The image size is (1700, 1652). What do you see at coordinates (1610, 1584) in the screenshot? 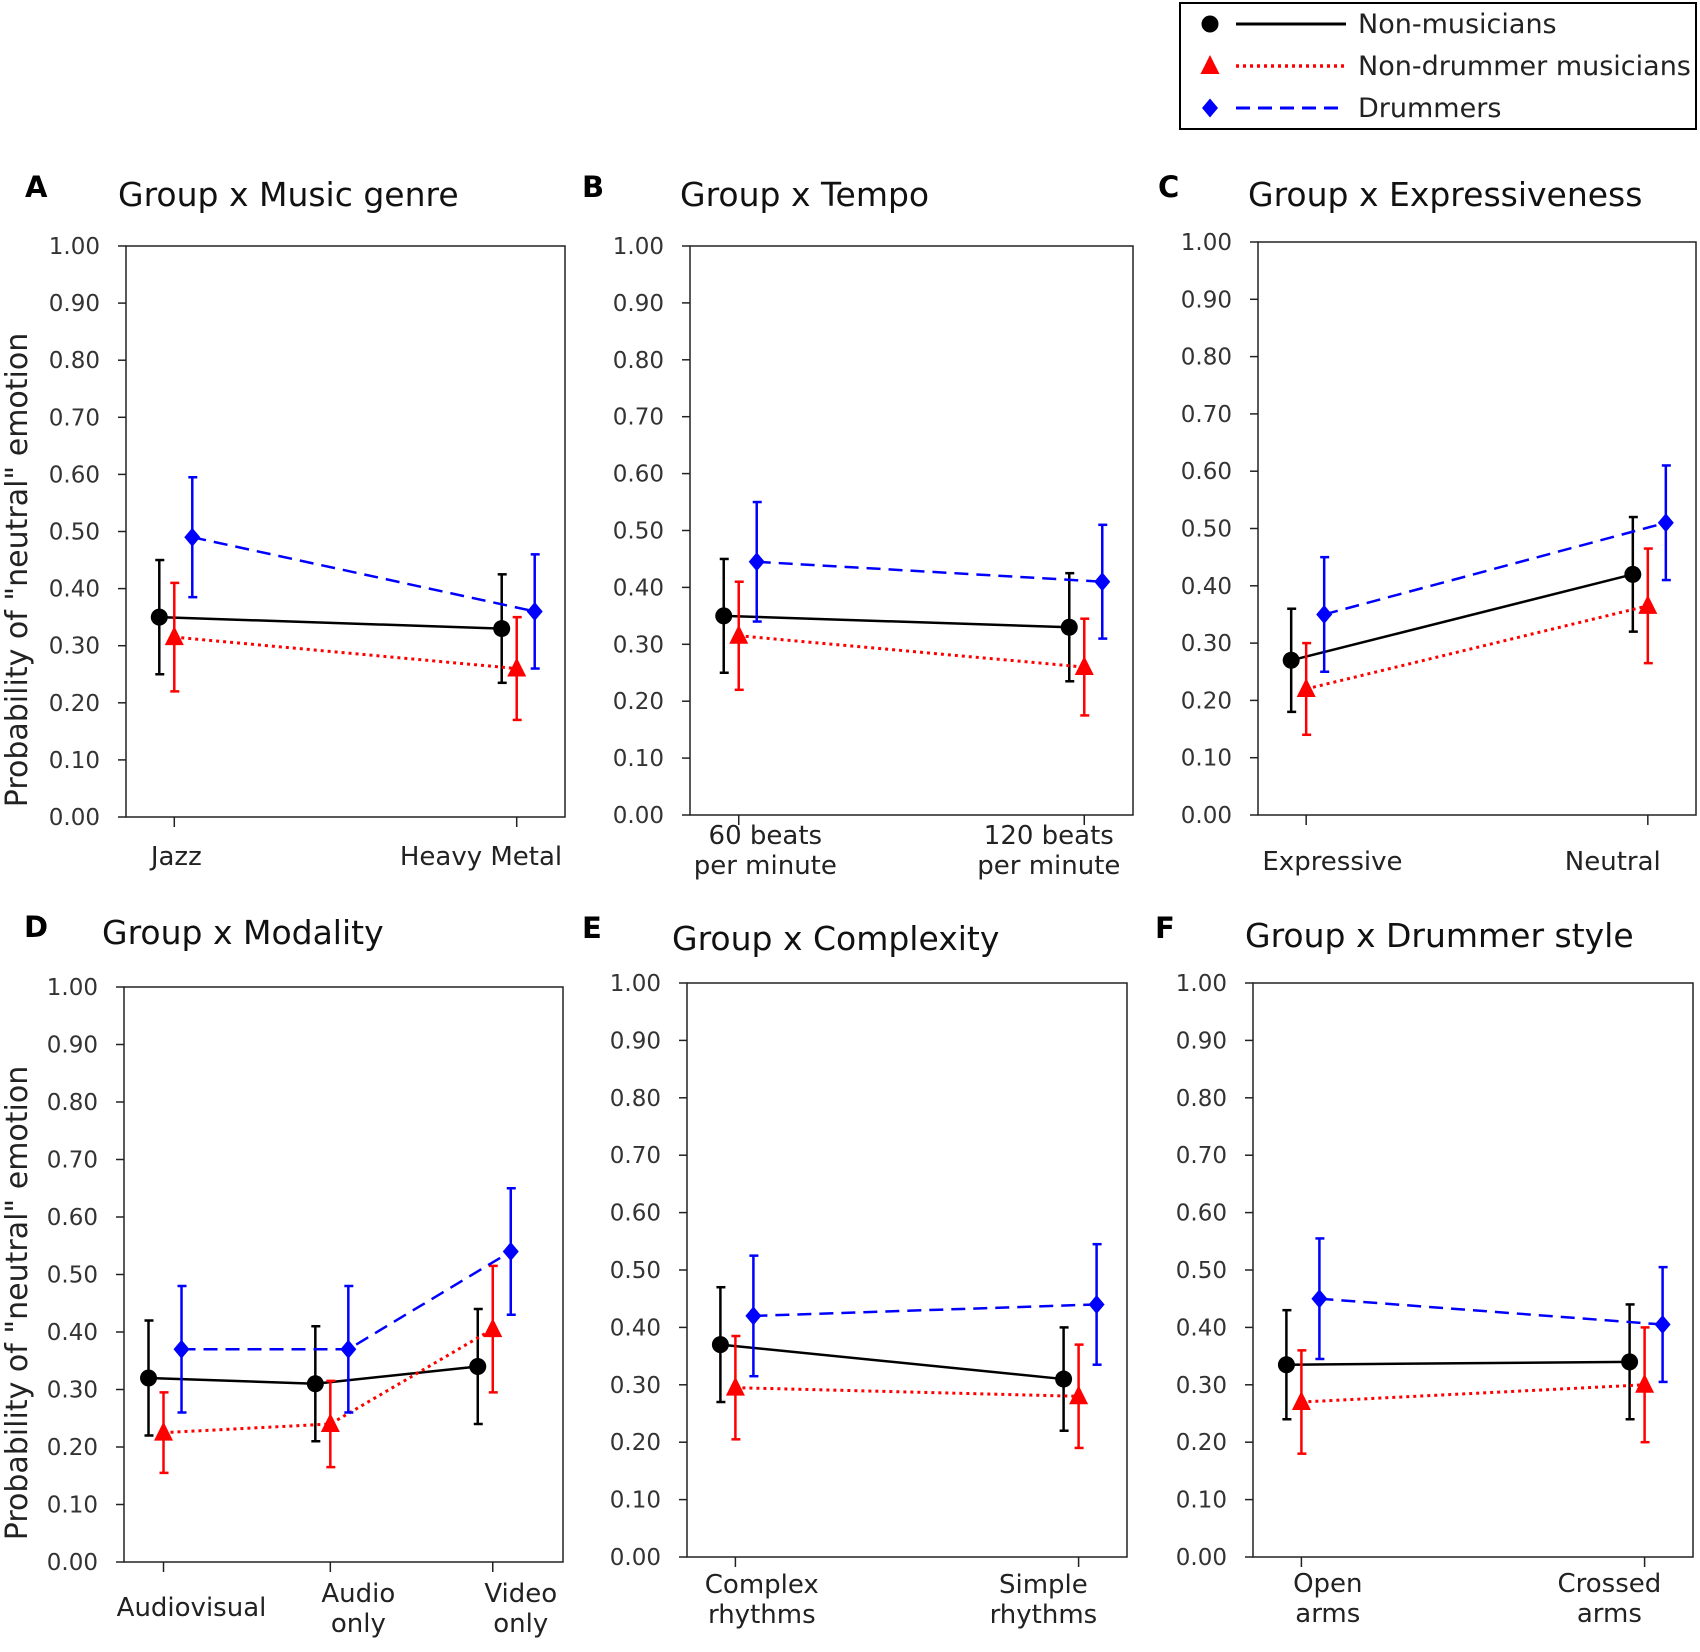
I see `x-category-label: Crossed` at bounding box center [1610, 1584].